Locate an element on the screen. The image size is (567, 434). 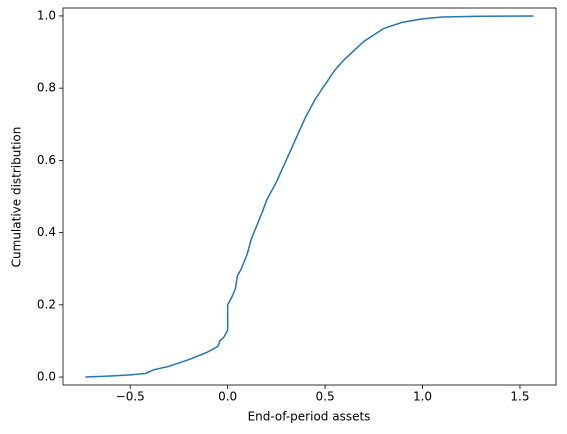
y-tick-label: 0.4 is located at coordinates (46, 232).